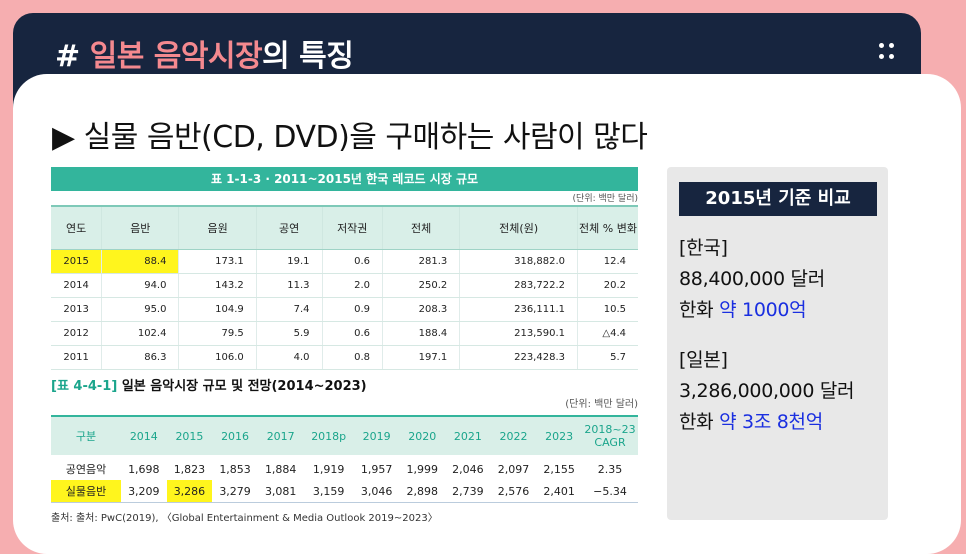 Image resolution: width=966 pixels, height=554 pixels. Describe the element at coordinates (86, 491) in the screenshot. I see `table-cell: 실물음반` at that location.